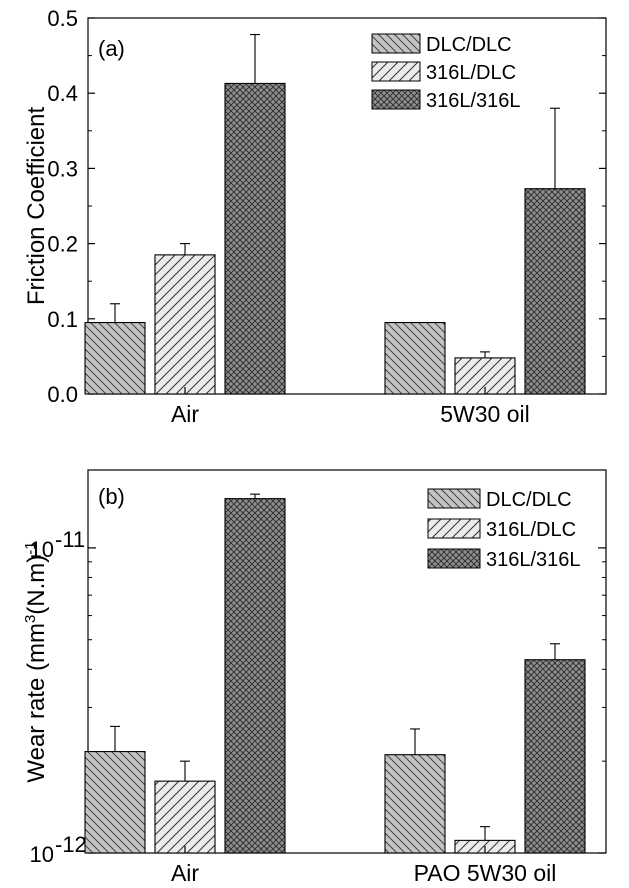 This screenshot has width=629, height=888. I want to click on y-tick-label-0-1: 0.1, so click(62, 319).